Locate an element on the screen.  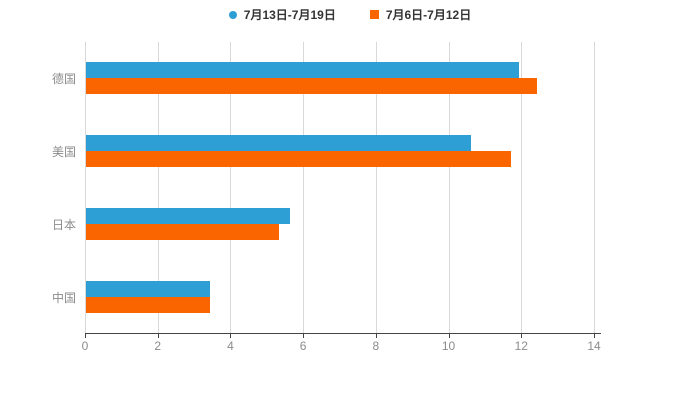
legend-label: 7月13日-7月19日 is located at coordinates (289, 15).